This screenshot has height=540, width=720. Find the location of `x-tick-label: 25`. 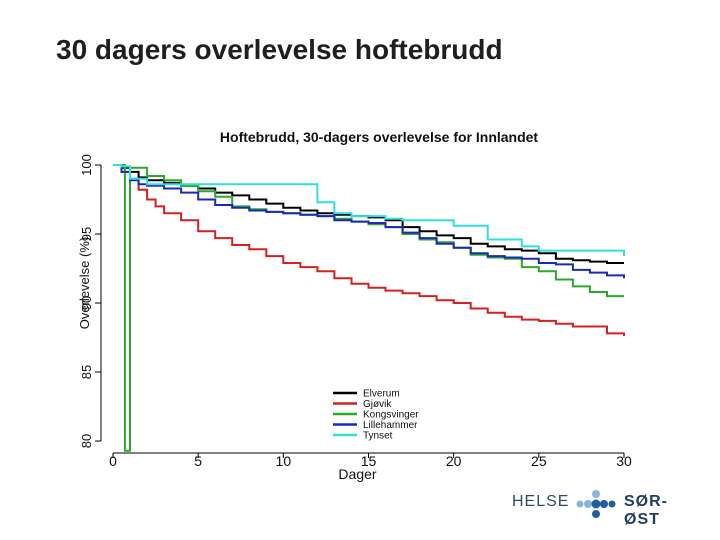

x-tick-label: 25 is located at coordinates (539, 461).